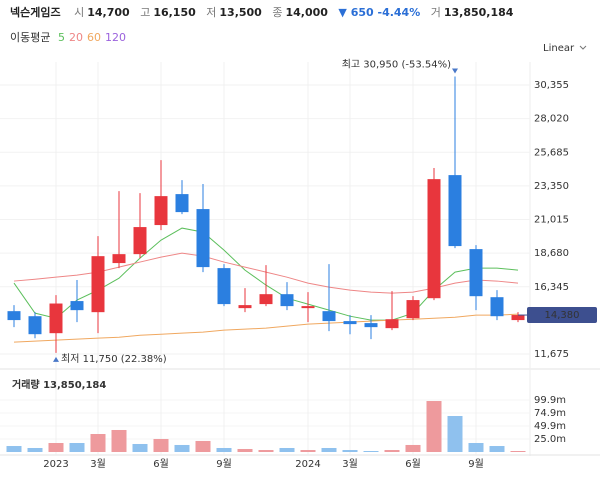 This screenshot has width=600, height=477. What do you see at coordinates (56, 359) in the screenshot?
I see `low-marker` at bounding box center [56, 359].